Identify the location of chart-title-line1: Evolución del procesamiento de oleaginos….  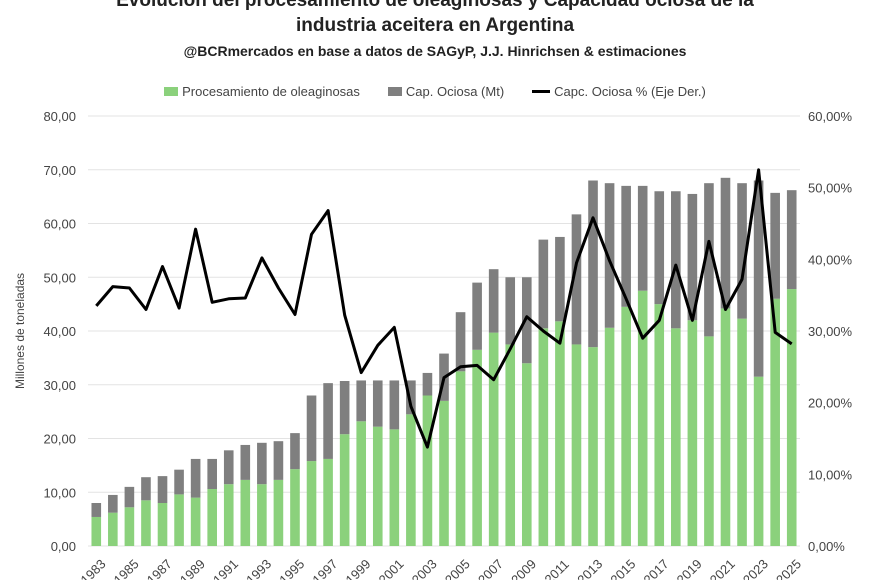
(435, 5).